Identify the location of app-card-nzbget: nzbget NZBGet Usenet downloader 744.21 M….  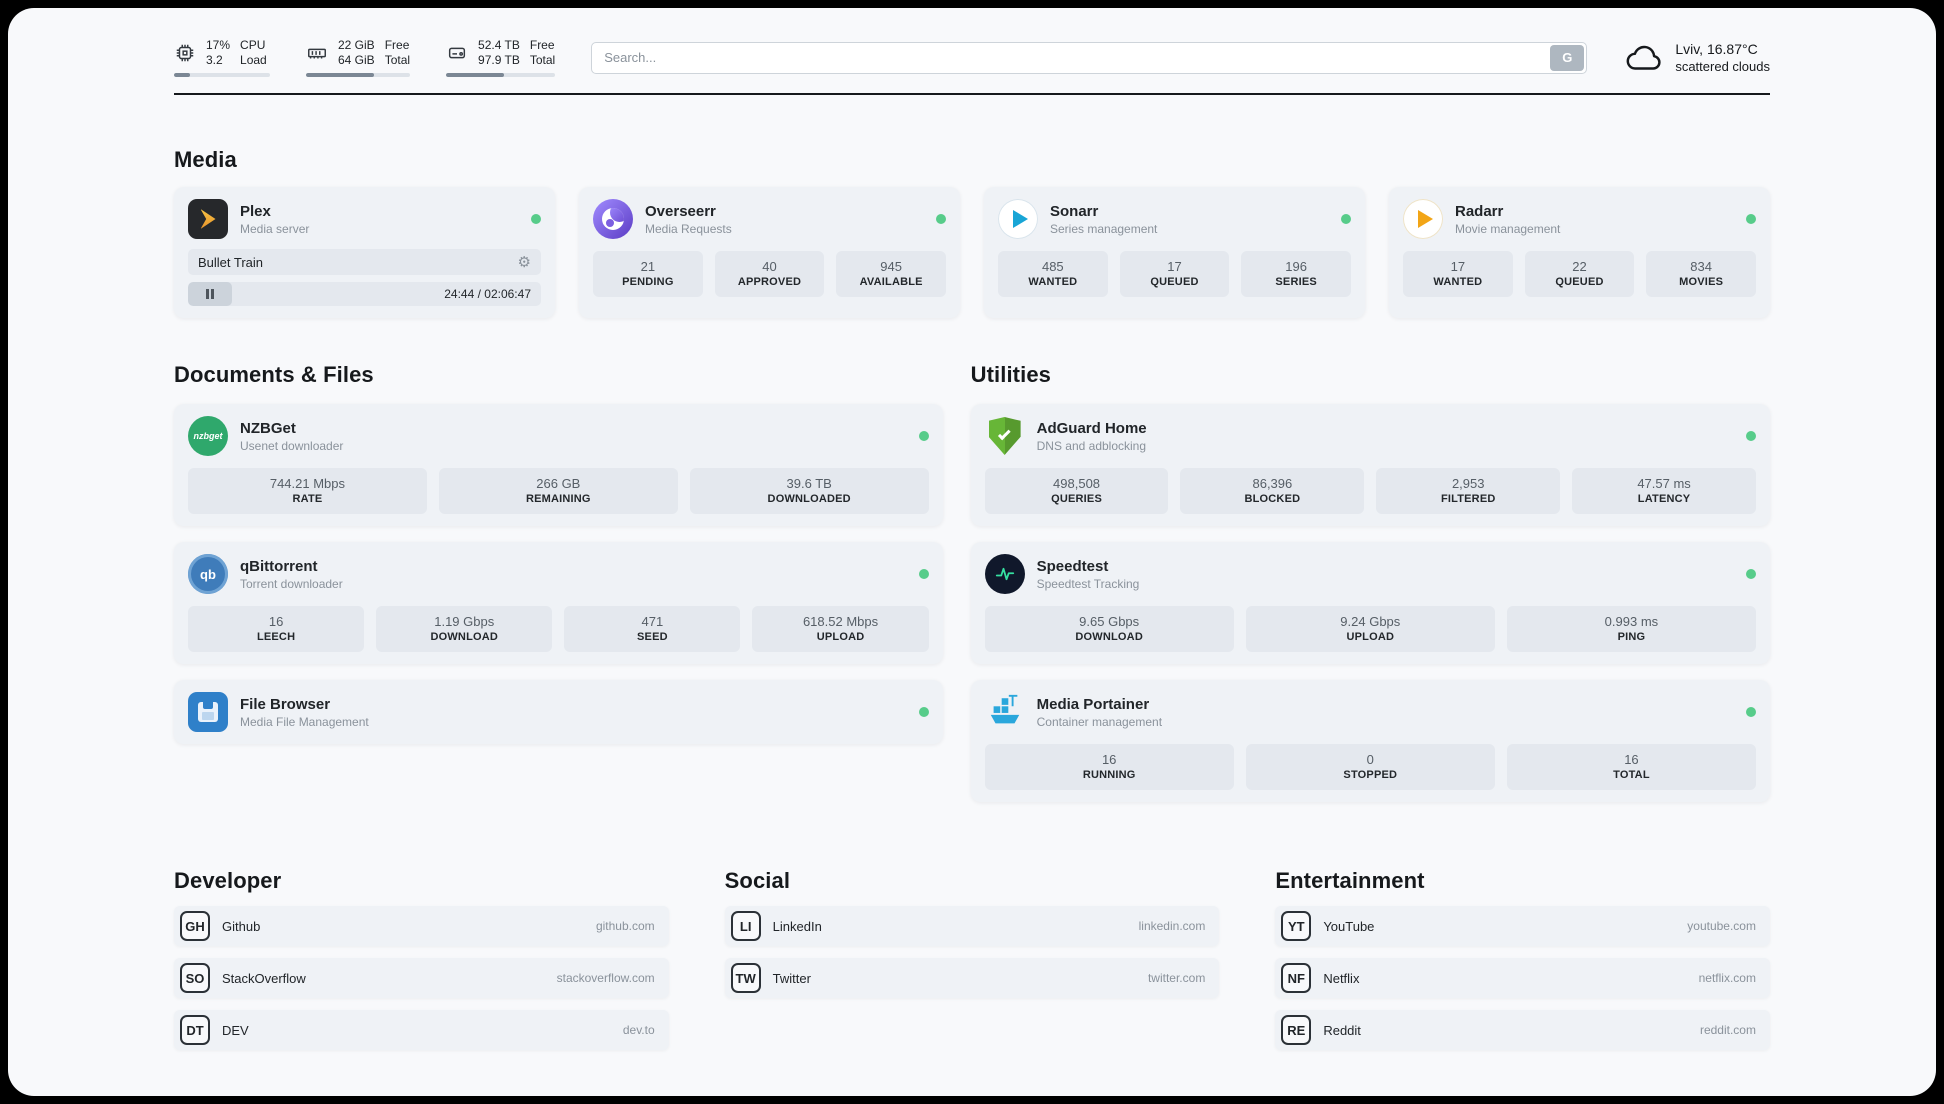
(558, 465).